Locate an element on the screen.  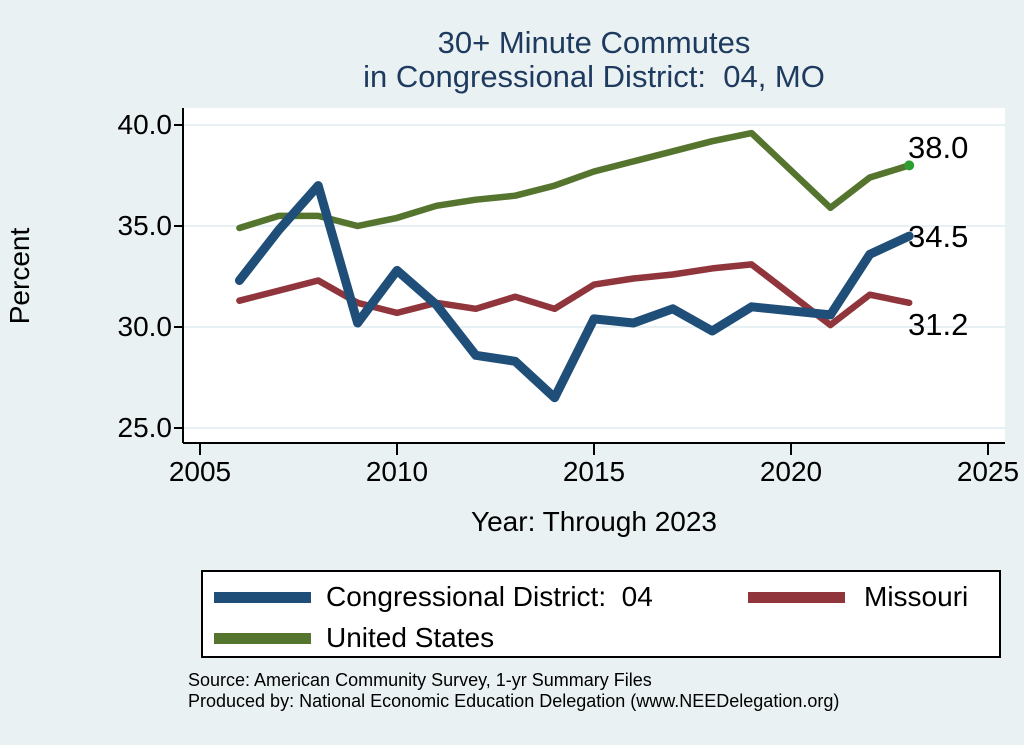
legend-label-missouri: Missouri is located at coordinates (916, 596).